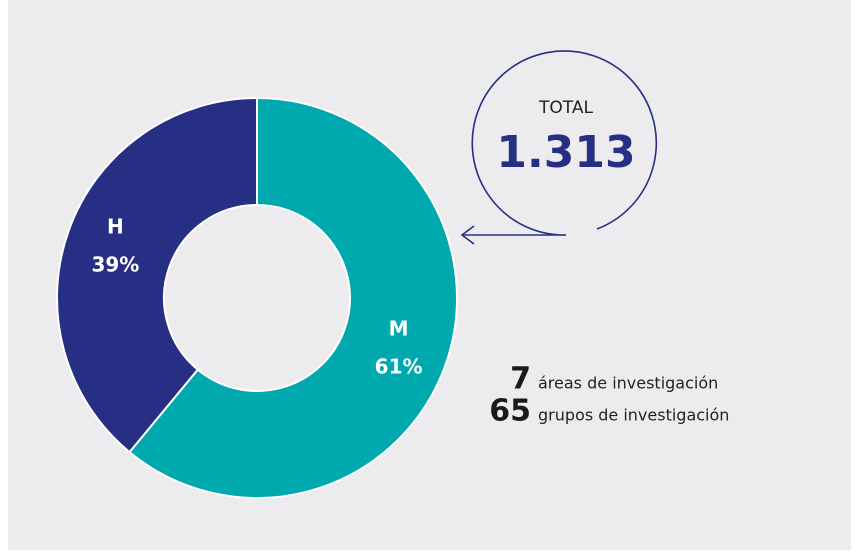 This screenshot has width=859, height=558. What do you see at coordinates (565, 108) in the screenshot?
I see `total-label: TOTAL` at bounding box center [565, 108].